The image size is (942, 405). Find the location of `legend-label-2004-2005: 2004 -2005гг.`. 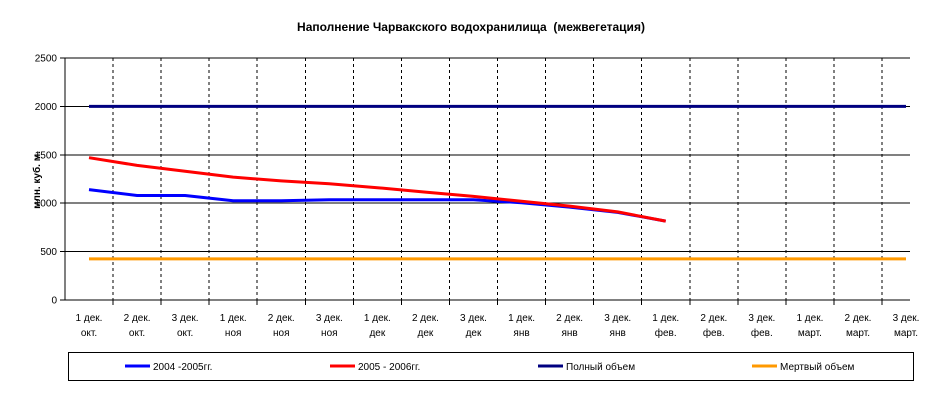

legend-label-2004-2005: 2004 -2005гг. is located at coordinates (182, 367).